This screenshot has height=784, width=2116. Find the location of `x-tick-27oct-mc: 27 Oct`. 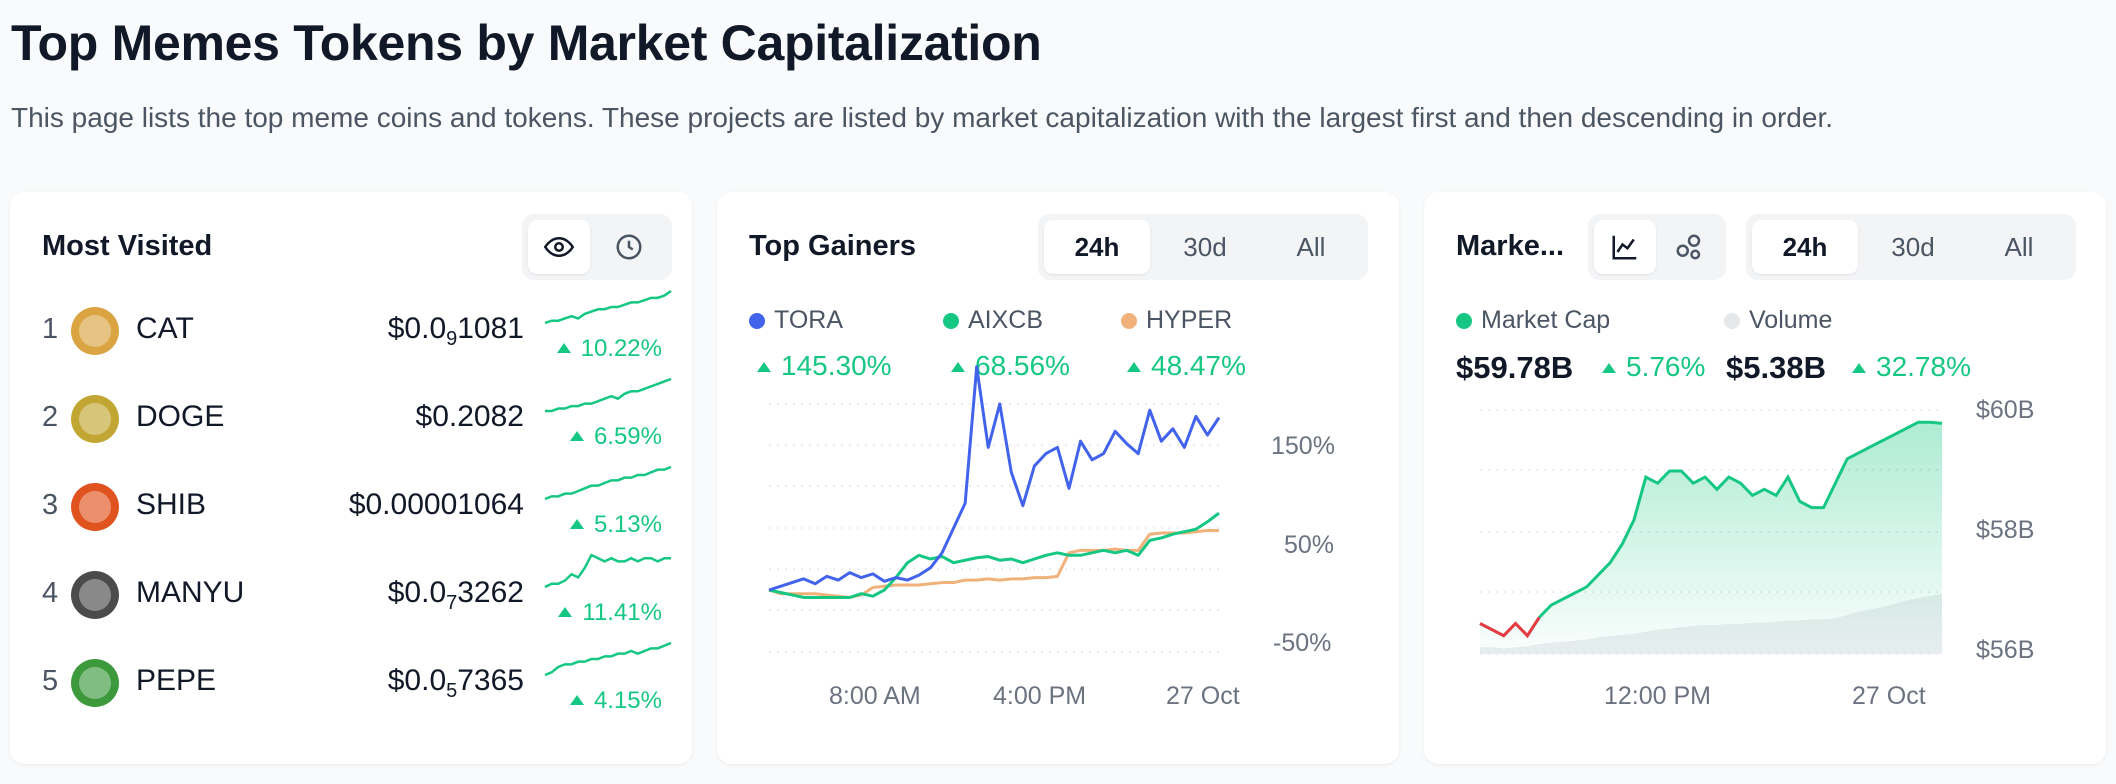

x-tick-27oct-mc: 27 Oct is located at coordinates (1889, 696).